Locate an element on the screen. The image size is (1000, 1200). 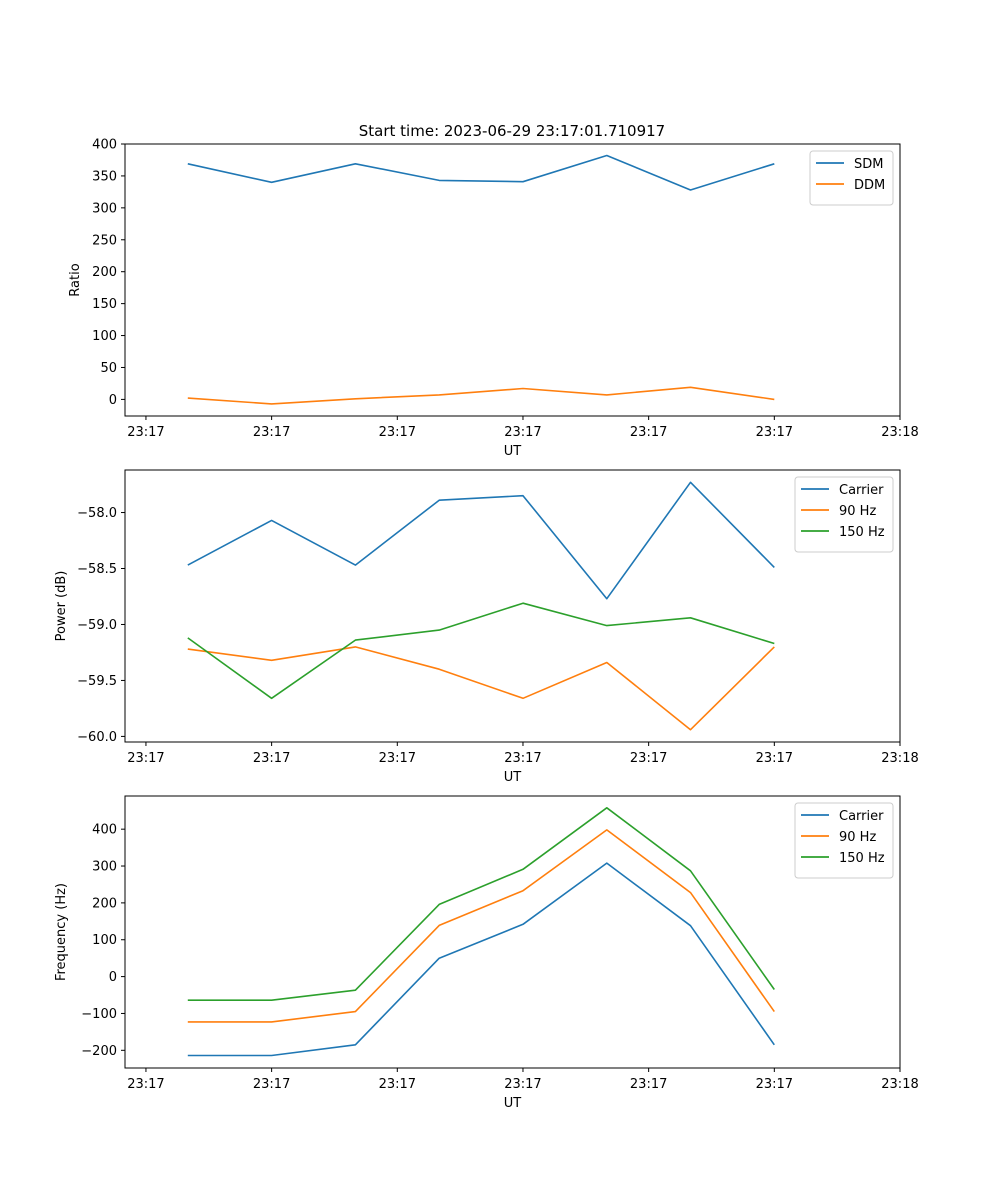
y-tick-label: −200 is located at coordinates (99, 1051).